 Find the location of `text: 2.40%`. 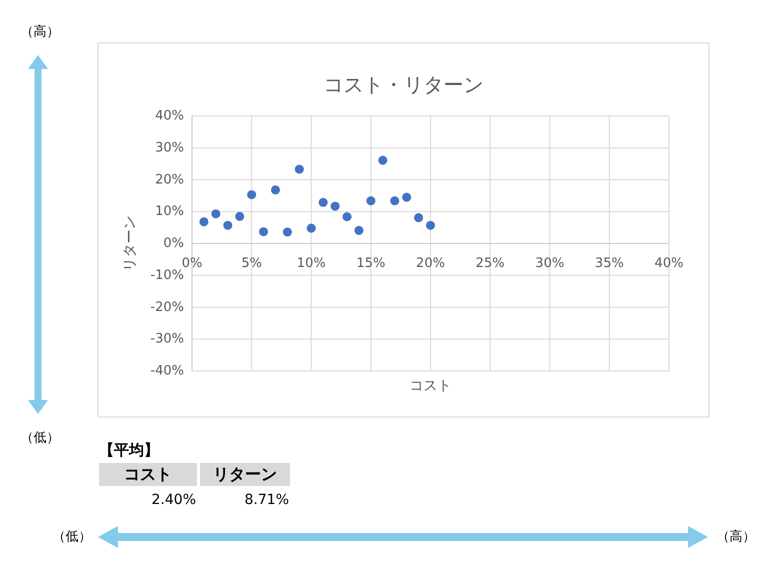

text: 2.40% is located at coordinates (174, 500).